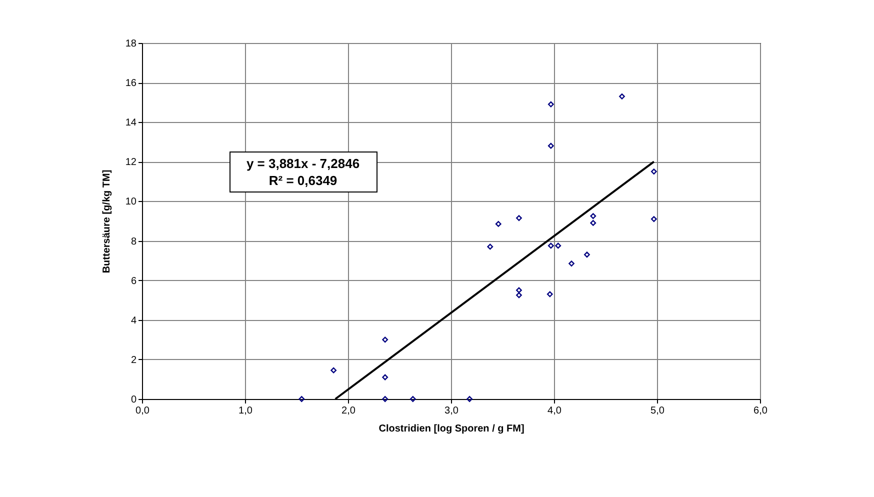 Image resolution: width=874 pixels, height=497 pixels. I want to click on y-tick-label: 12, so click(131, 162).